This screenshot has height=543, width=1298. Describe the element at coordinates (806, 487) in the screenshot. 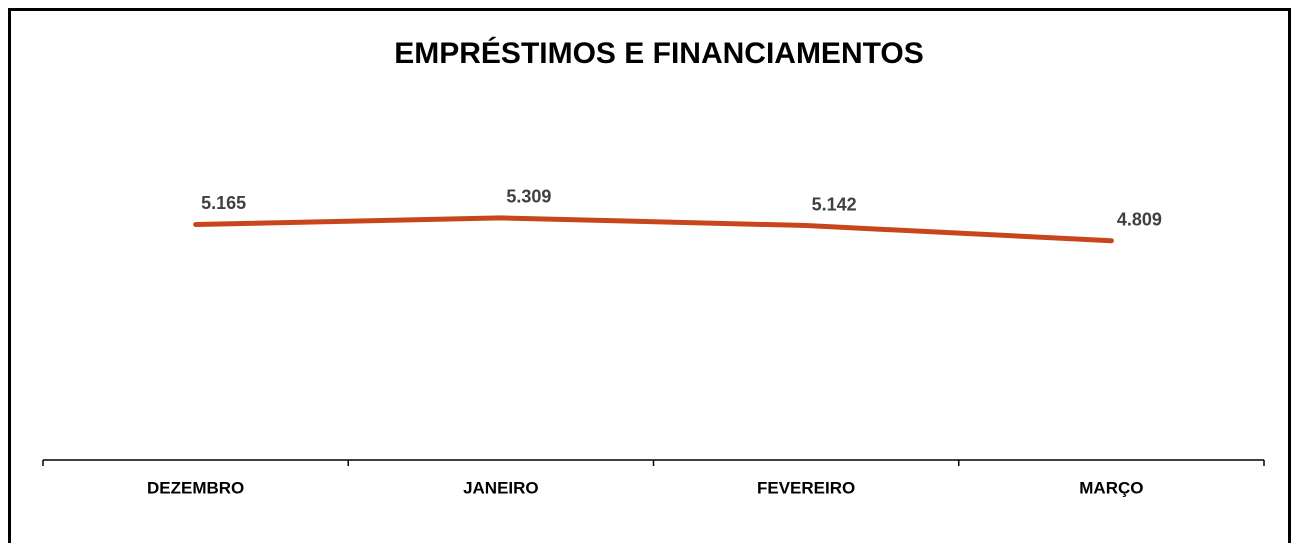

I see `x-tick-label: FEVEREIRO` at that location.